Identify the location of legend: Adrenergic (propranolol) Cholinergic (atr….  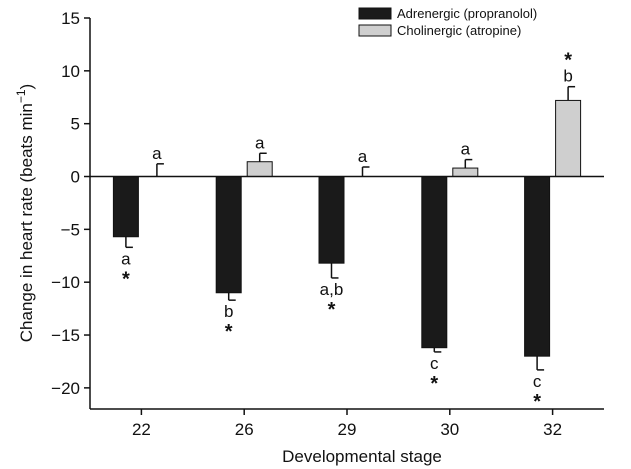
(447, 22).